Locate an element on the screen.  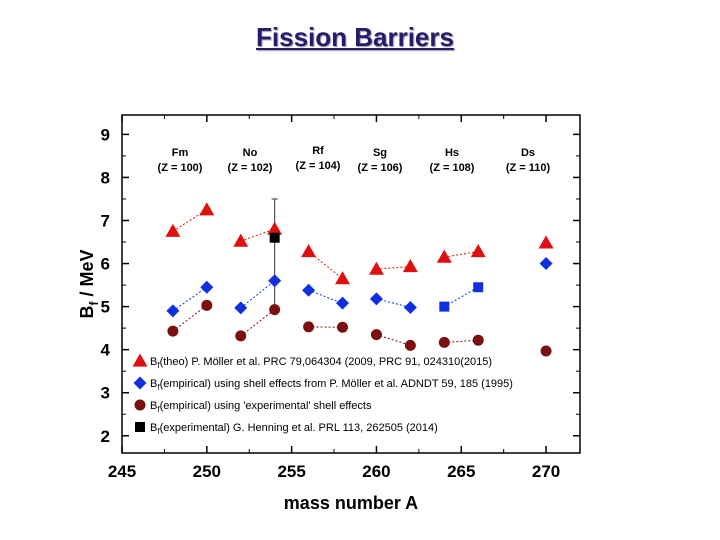
y-tick-label: 5 is located at coordinates (105, 307).